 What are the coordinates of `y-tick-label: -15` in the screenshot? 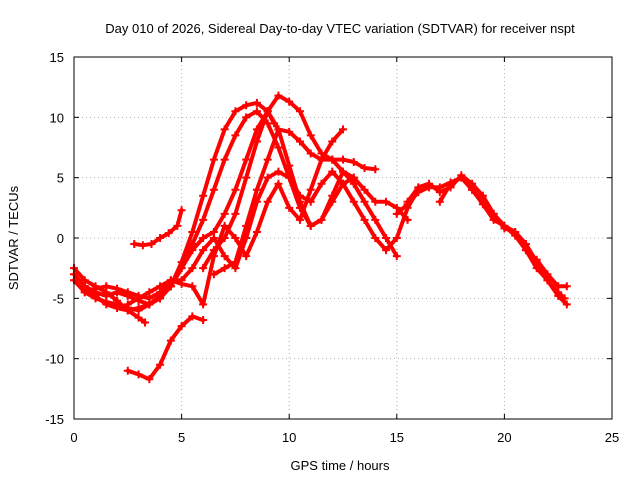 It's located at (54, 419).